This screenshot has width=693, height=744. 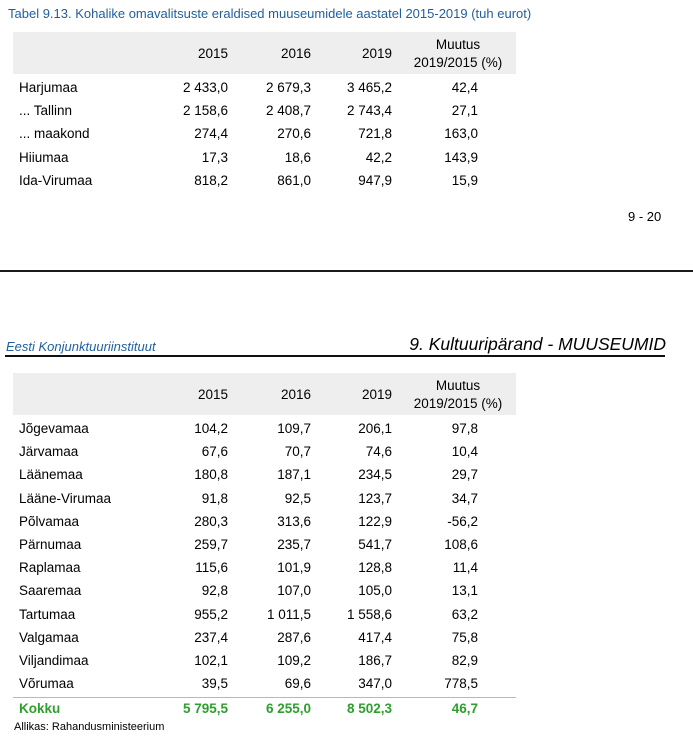 I want to click on table-row: Pärnumaa 259,7 235,7 541,7 108,6, so click(x=264, y=545).